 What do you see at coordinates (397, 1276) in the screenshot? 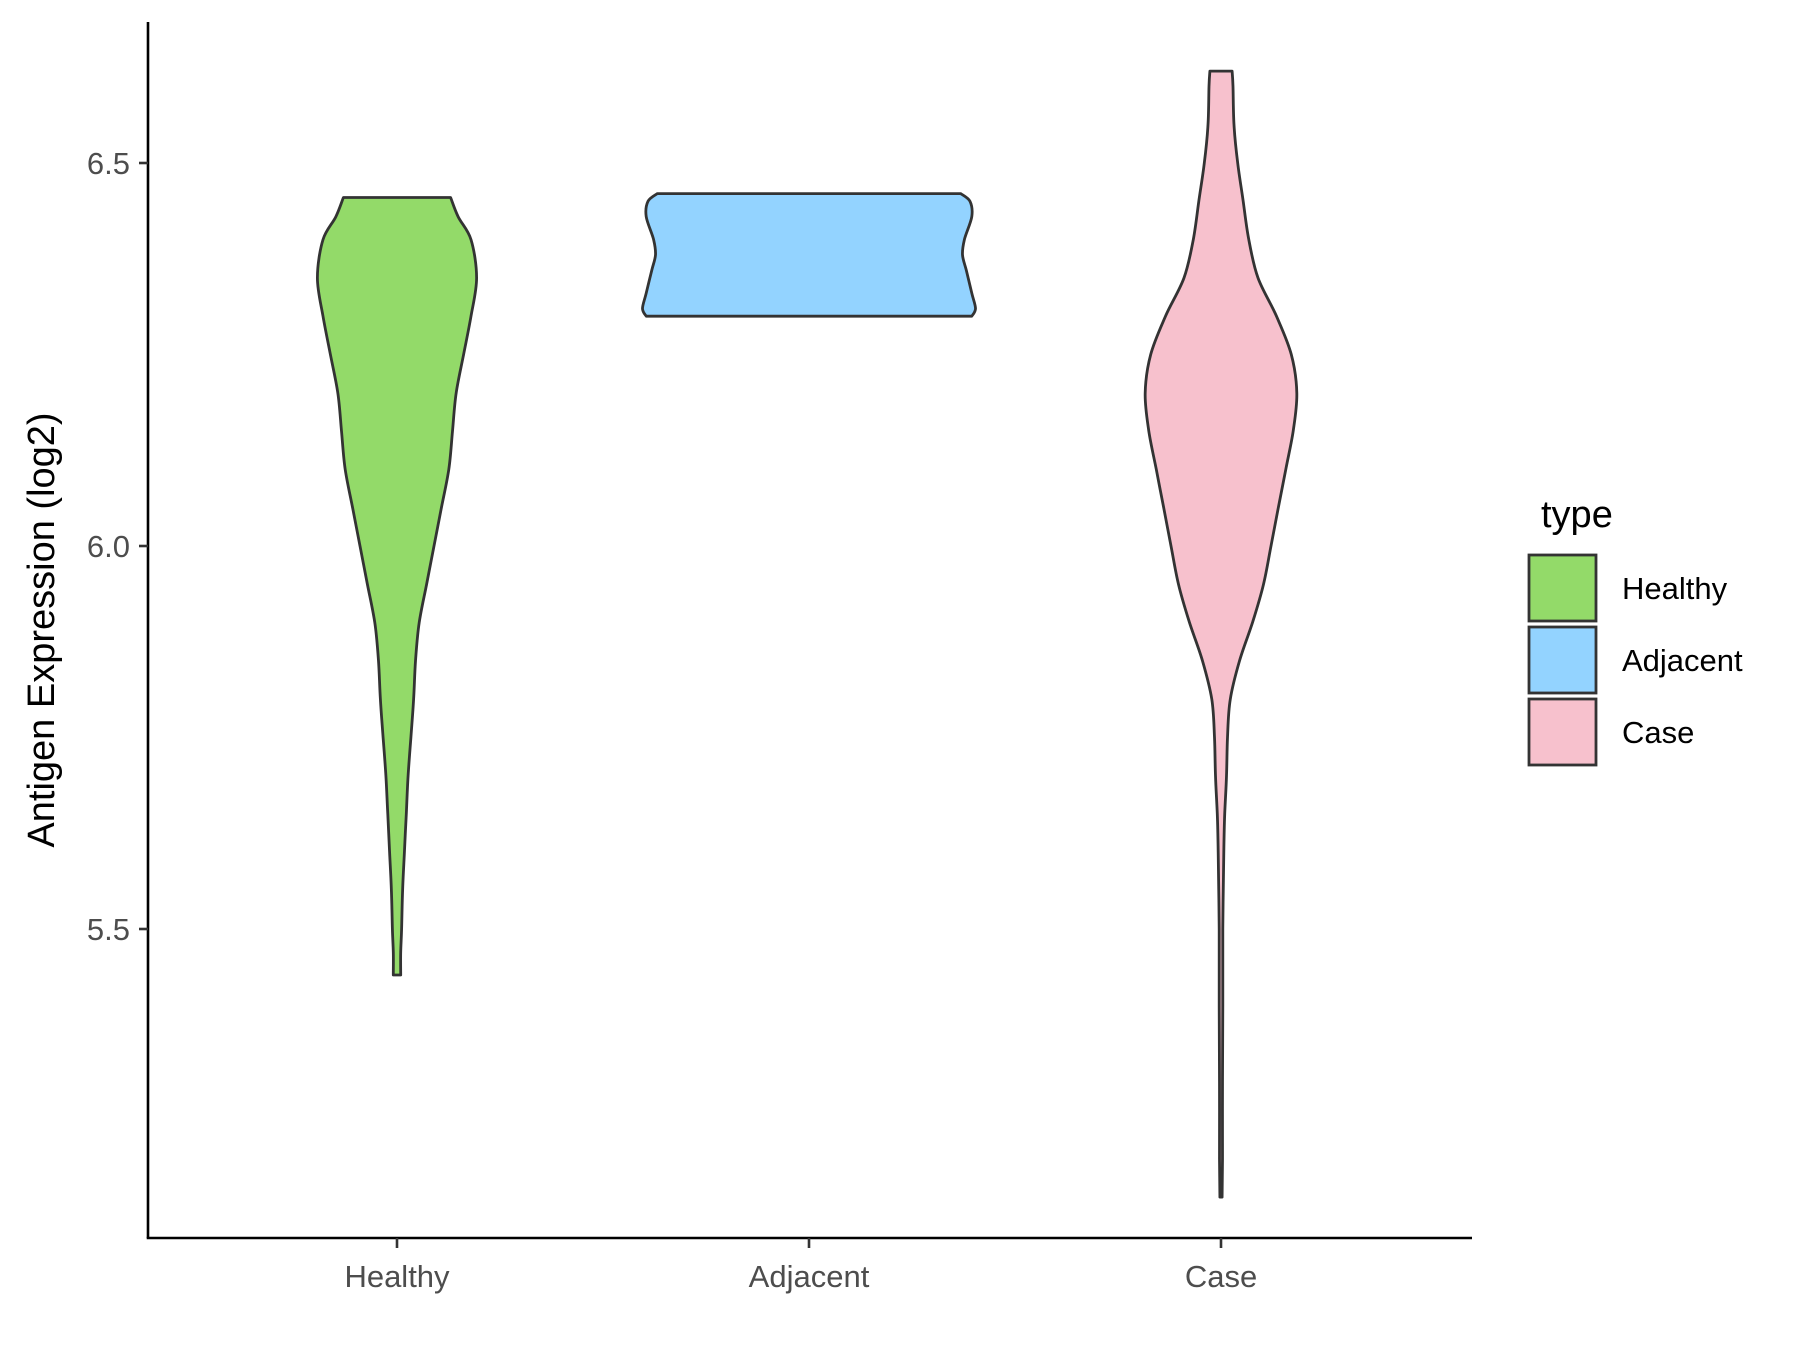
I see `x-tick-label: Healthy` at bounding box center [397, 1276].